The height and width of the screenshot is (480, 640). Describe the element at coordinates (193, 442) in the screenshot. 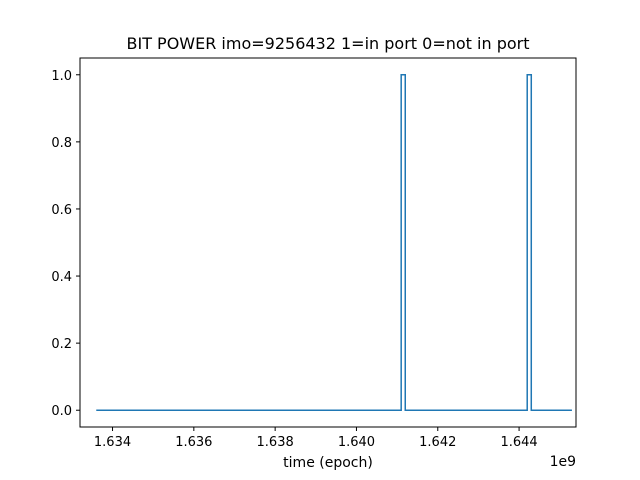

I see `x-tick-label: 1.636` at that location.